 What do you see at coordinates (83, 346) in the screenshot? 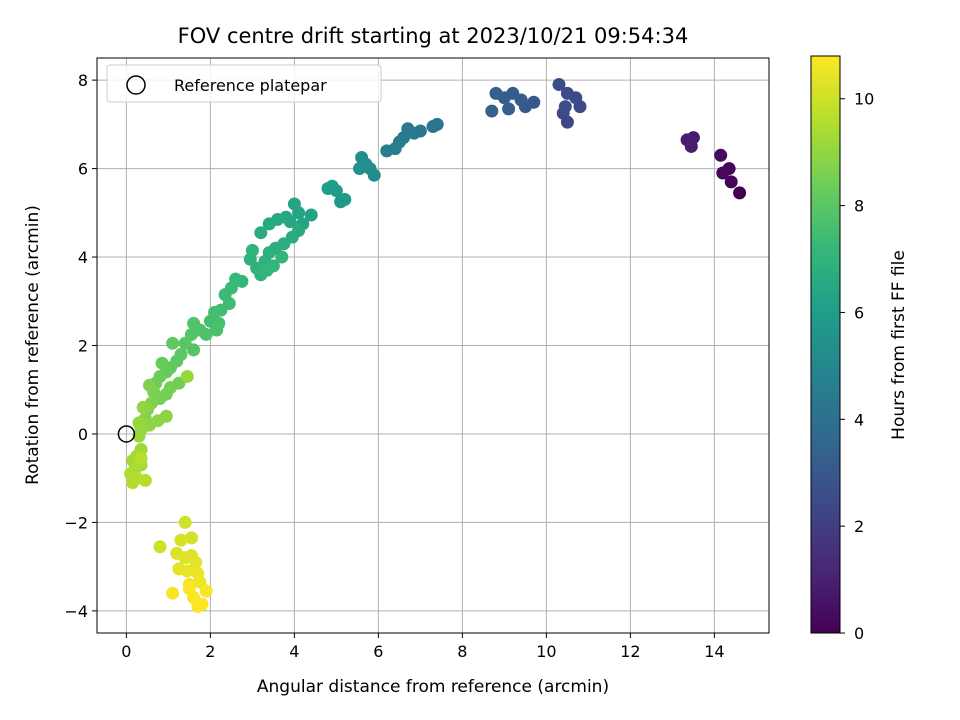
I see `y-tick-label: 2` at bounding box center [83, 346].